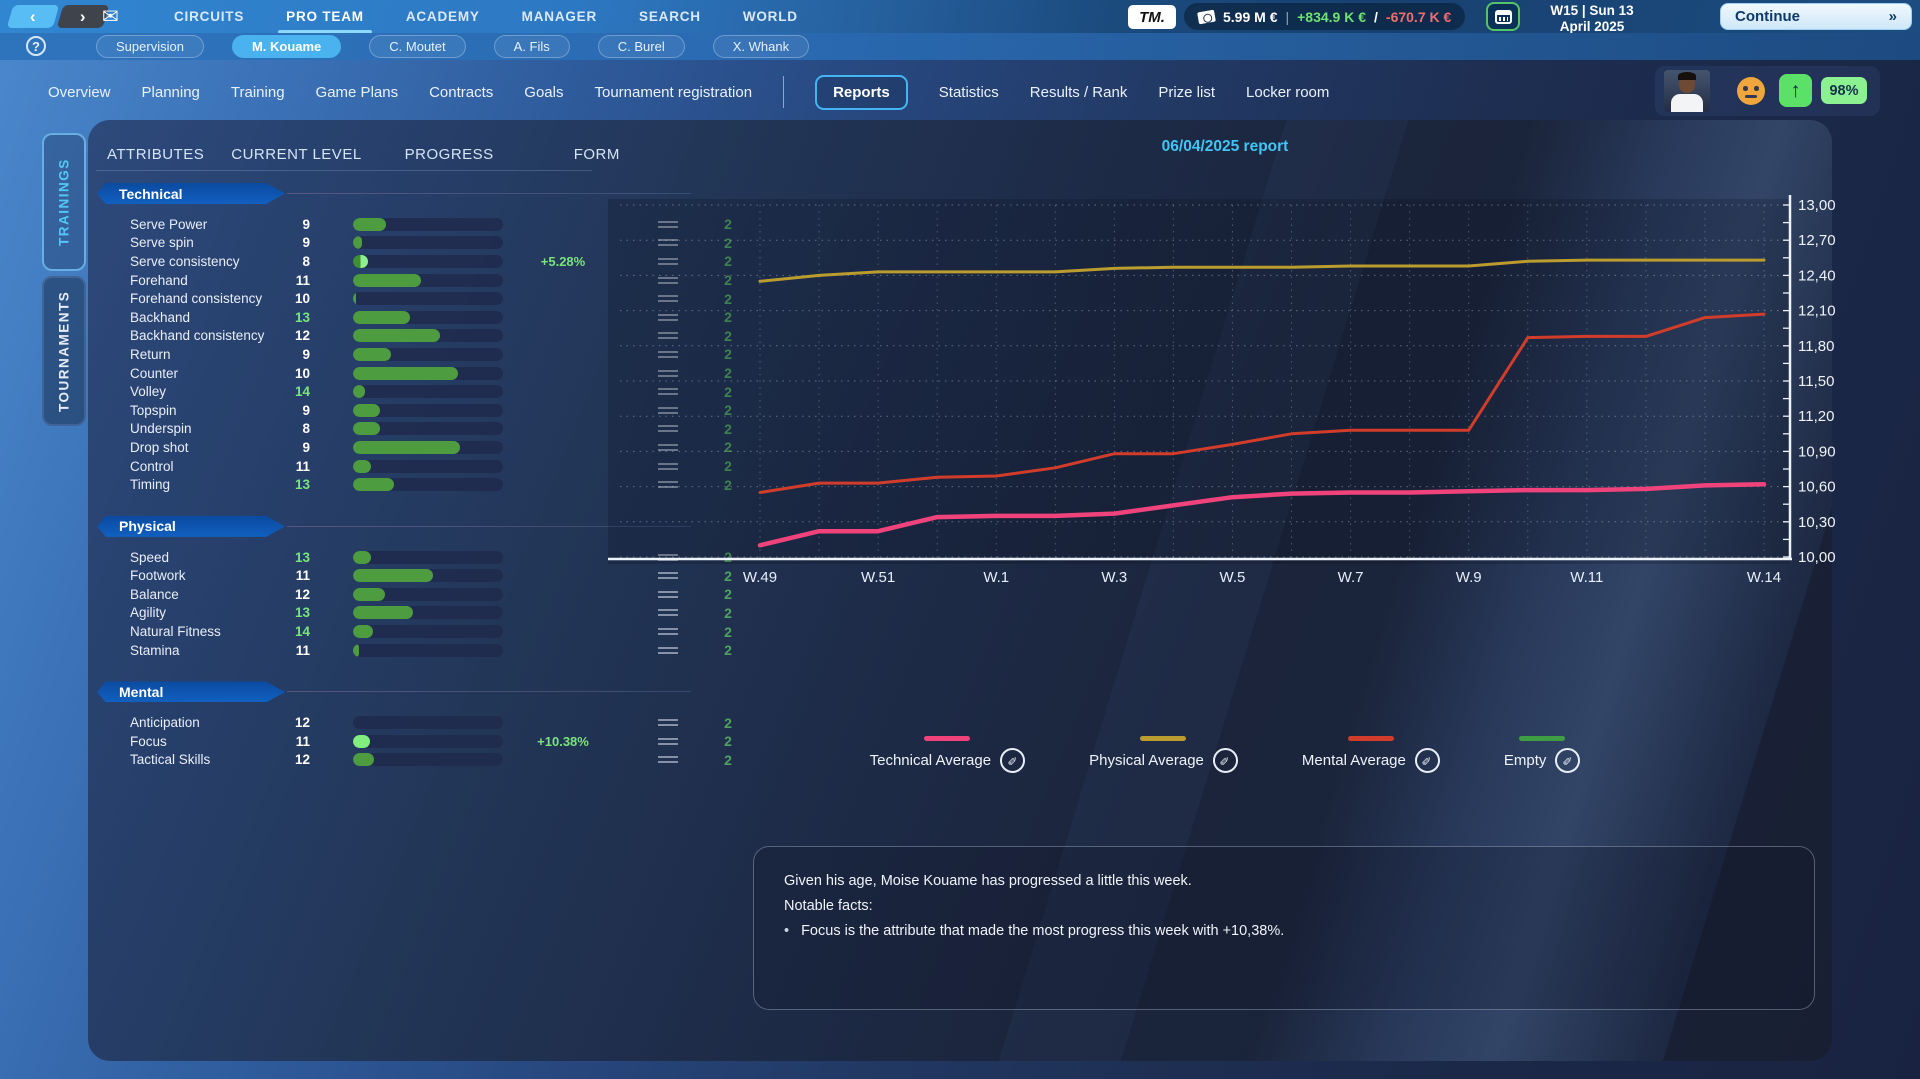 This screenshot has height=1079, width=1920. Describe the element at coordinates (209, 16) in the screenshot. I see `nav-item-circuits: CIRCUITS` at that location.